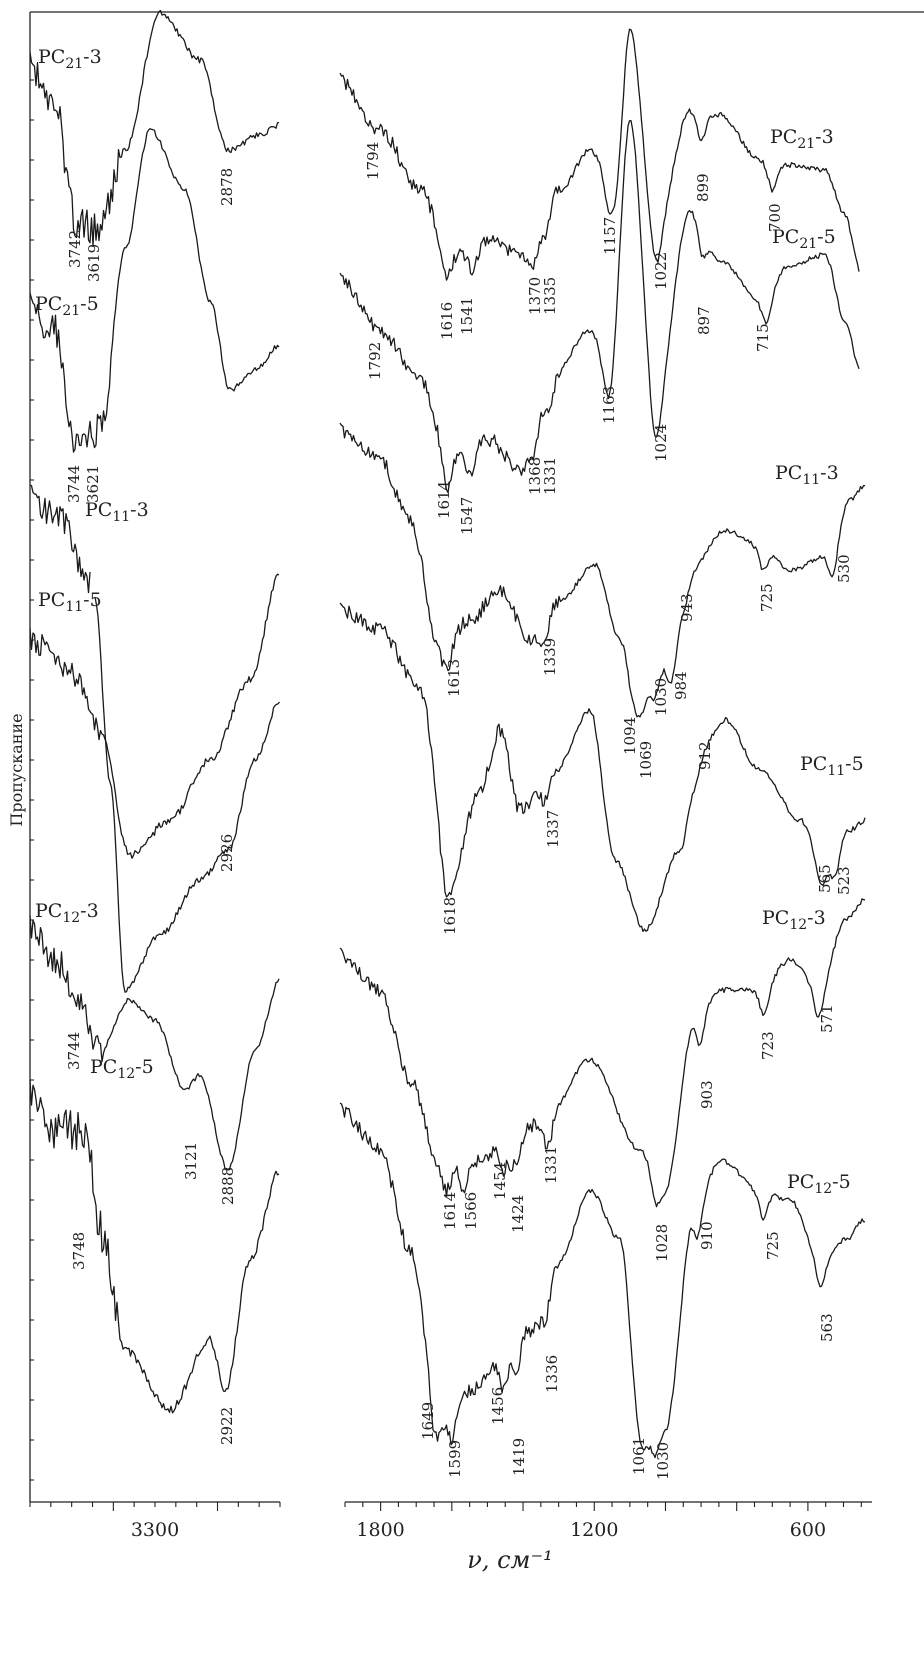 The image size is (924, 1661). What do you see at coordinates (380, 1530) in the screenshot?
I see `x-tick-label: 1800` at bounding box center [380, 1530].